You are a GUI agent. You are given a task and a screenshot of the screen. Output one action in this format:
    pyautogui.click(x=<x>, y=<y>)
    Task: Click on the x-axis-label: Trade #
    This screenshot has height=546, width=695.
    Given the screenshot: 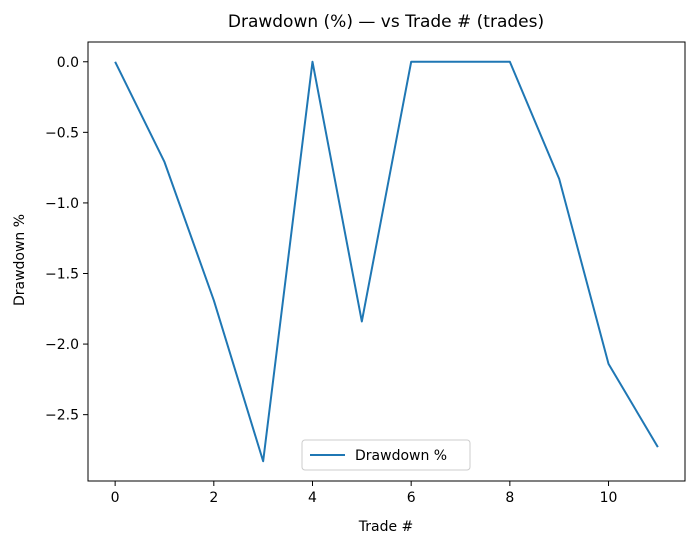 What is the action you would take?
    pyautogui.click(x=386, y=527)
    